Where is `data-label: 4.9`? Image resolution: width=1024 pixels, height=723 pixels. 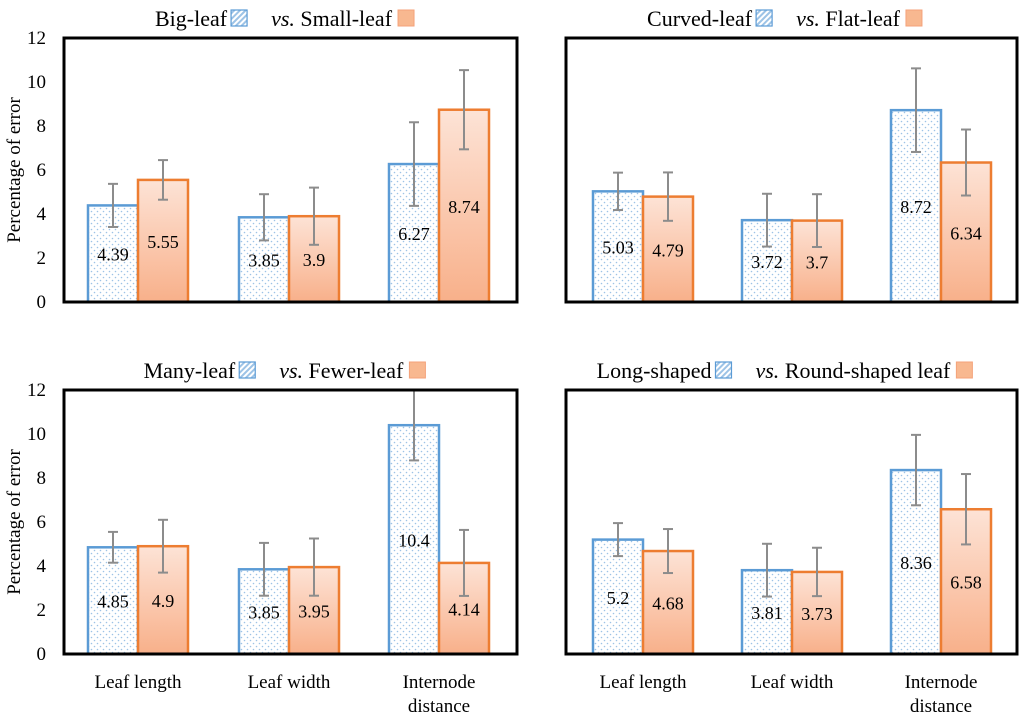
data-label: 4.9 is located at coordinates (163, 601).